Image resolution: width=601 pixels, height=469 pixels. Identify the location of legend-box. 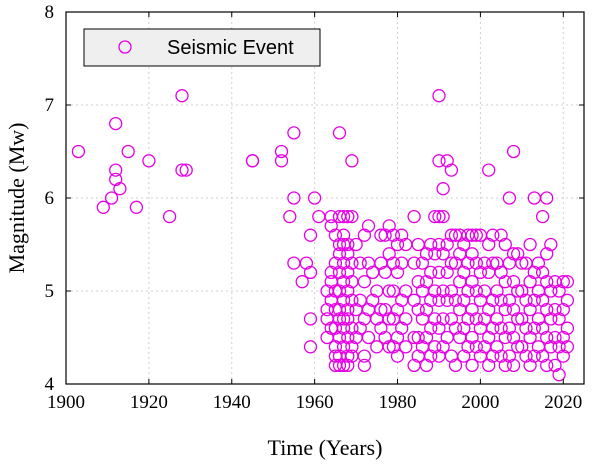
(202, 47).